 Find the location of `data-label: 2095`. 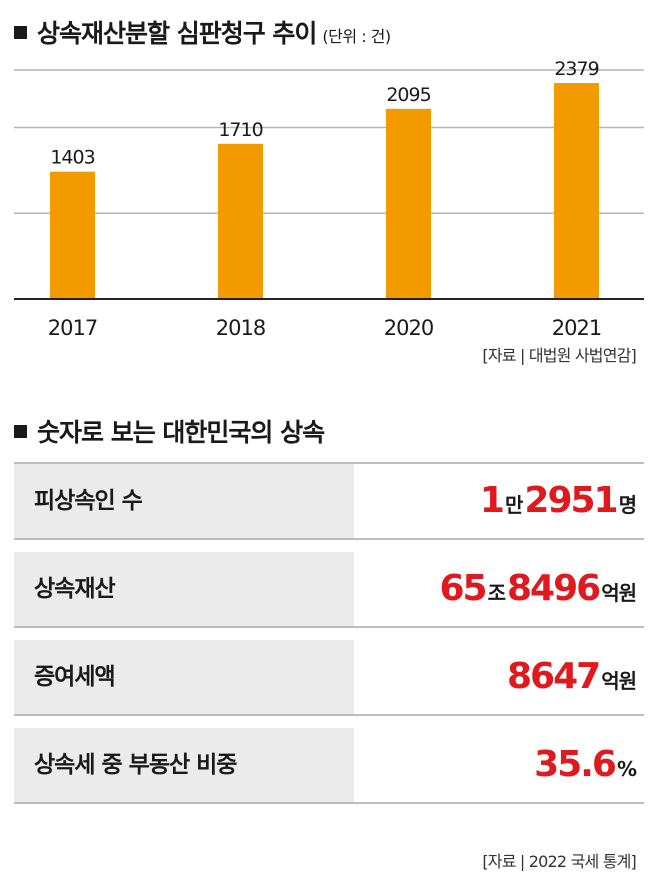

data-label: 2095 is located at coordinates (408, 95).